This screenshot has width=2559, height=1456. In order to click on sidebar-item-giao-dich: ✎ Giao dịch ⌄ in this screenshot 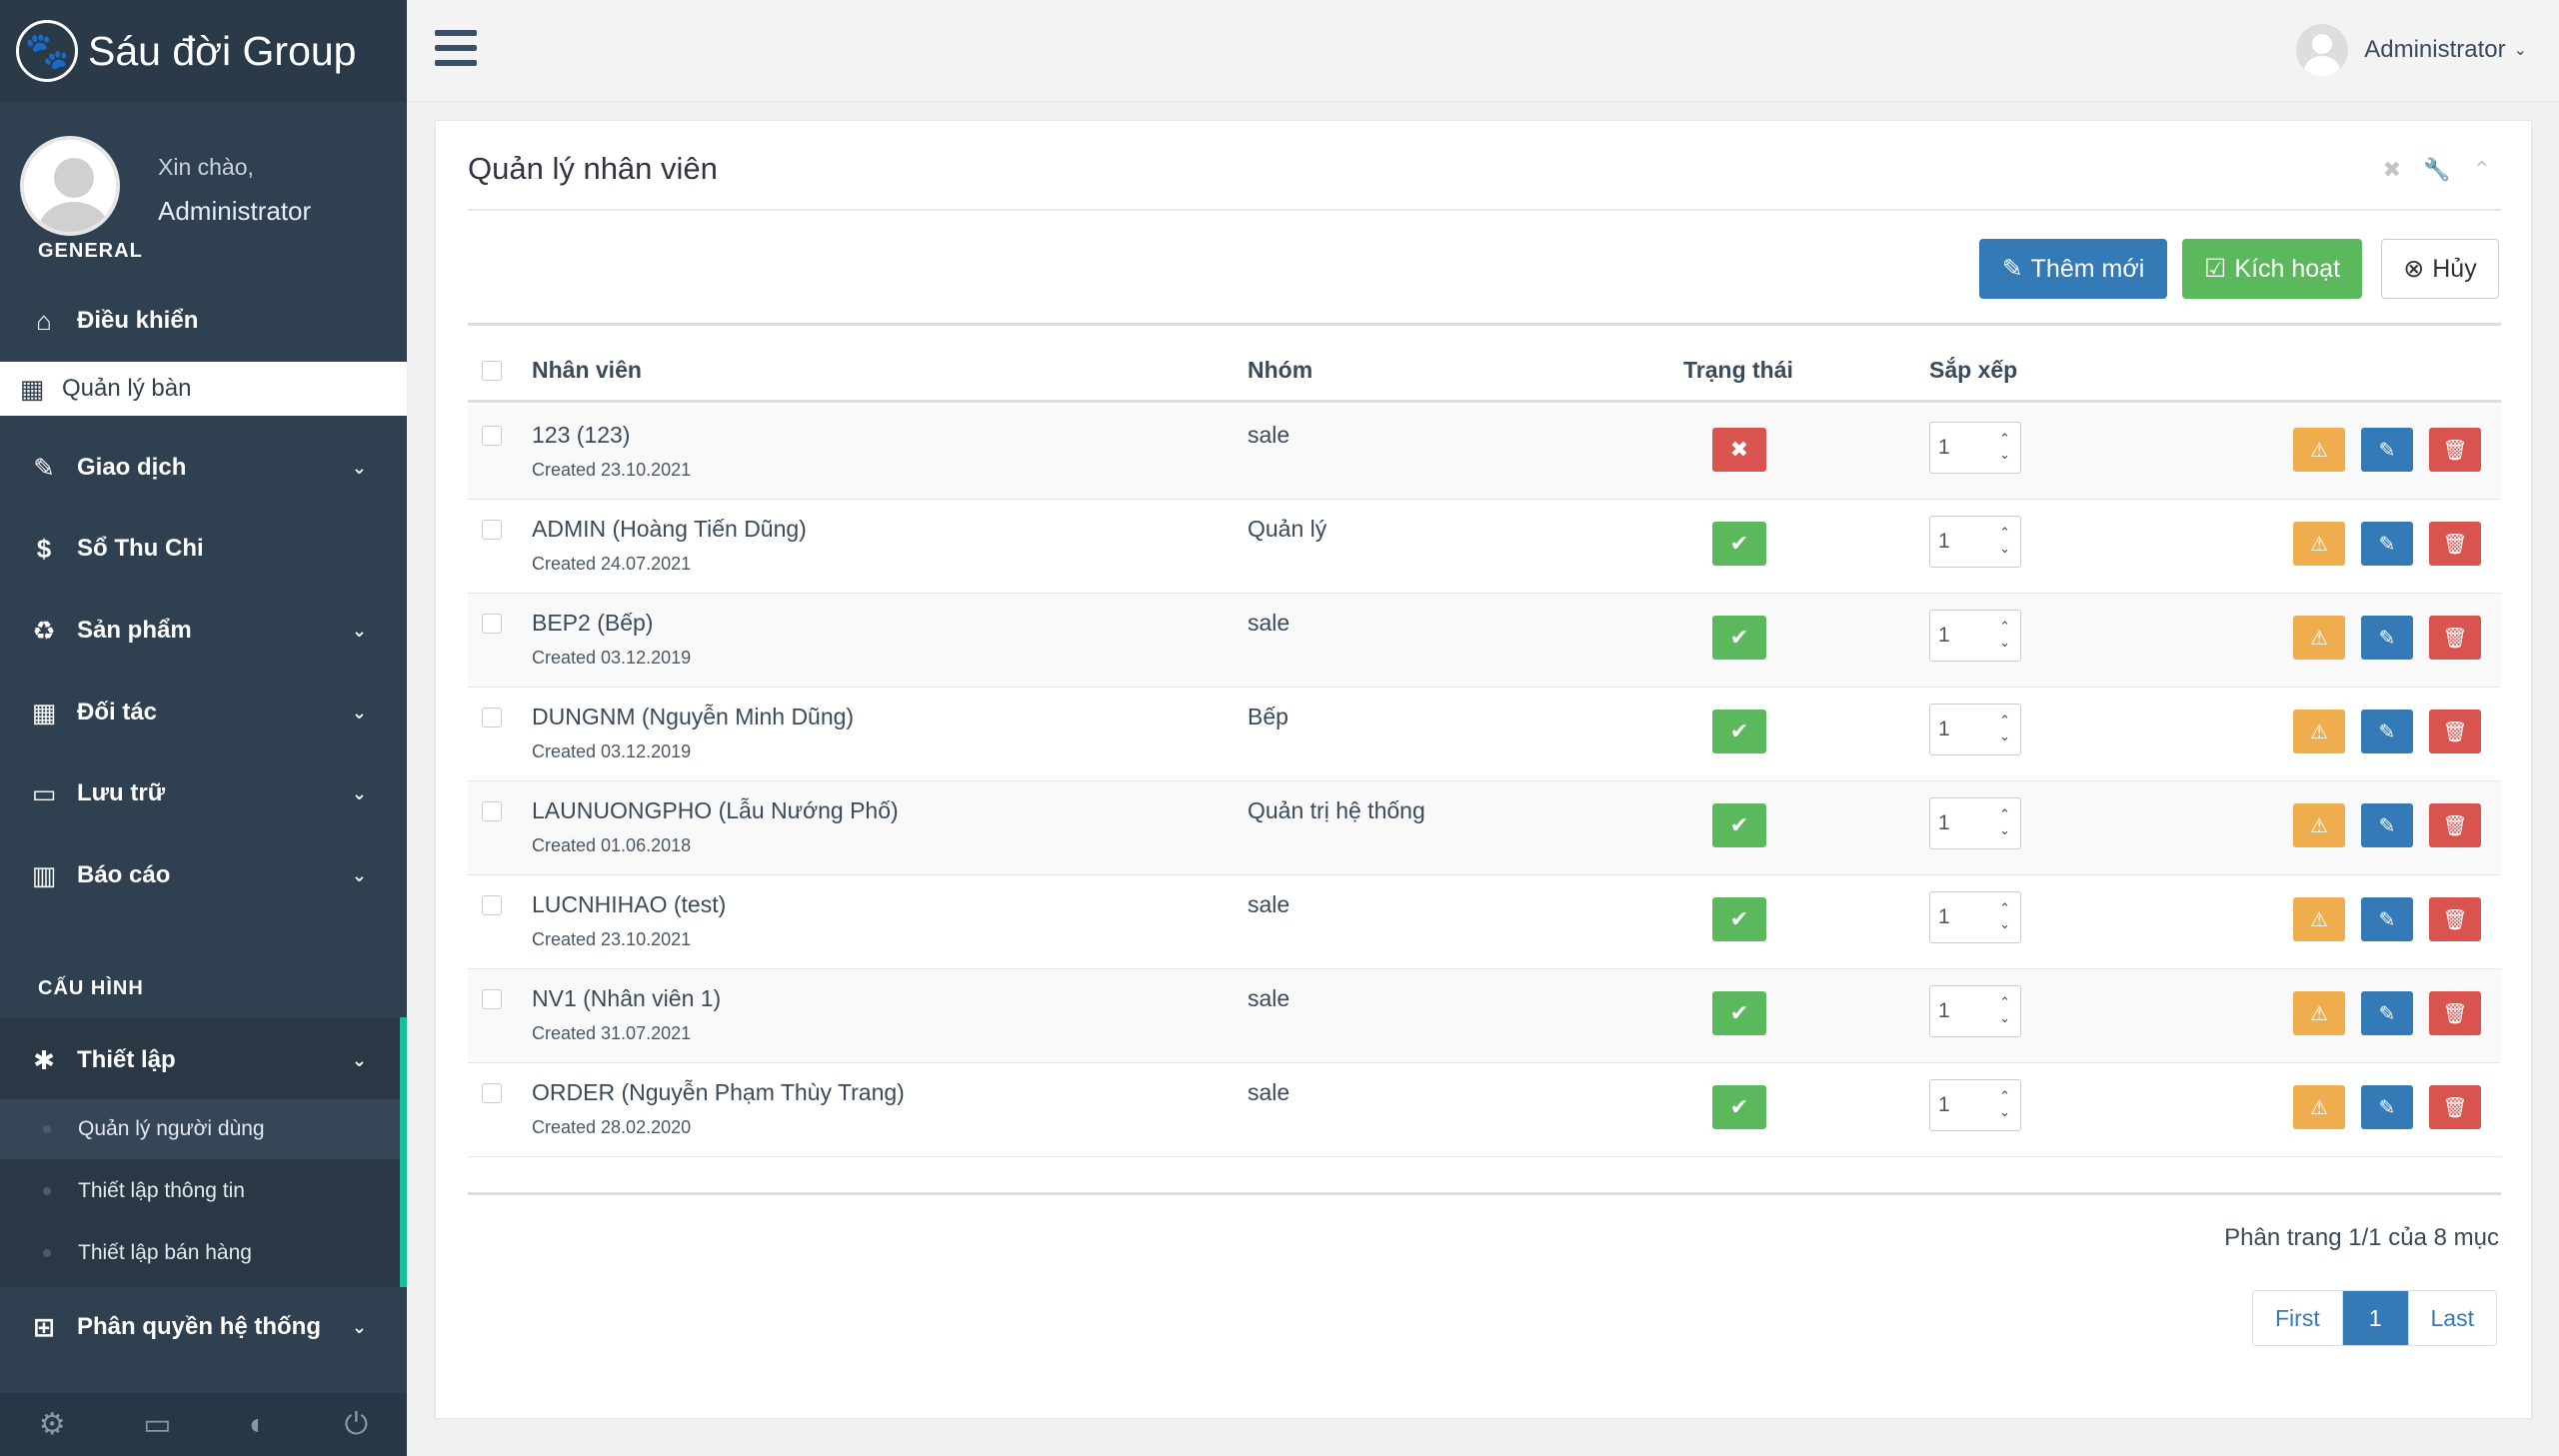, I will do `click(203, 468)`.